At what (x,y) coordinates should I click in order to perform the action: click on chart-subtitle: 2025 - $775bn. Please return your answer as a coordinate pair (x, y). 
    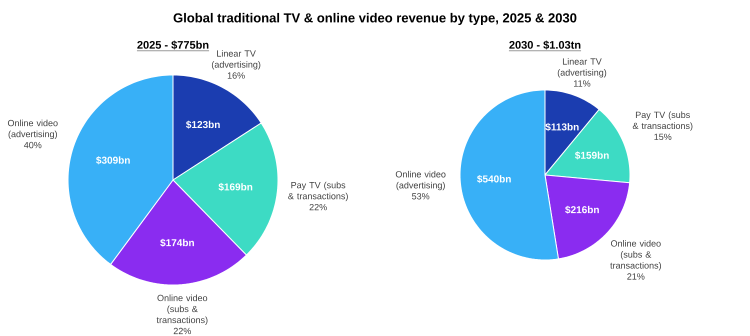
    Looking at the image, I should click on (172, 45).